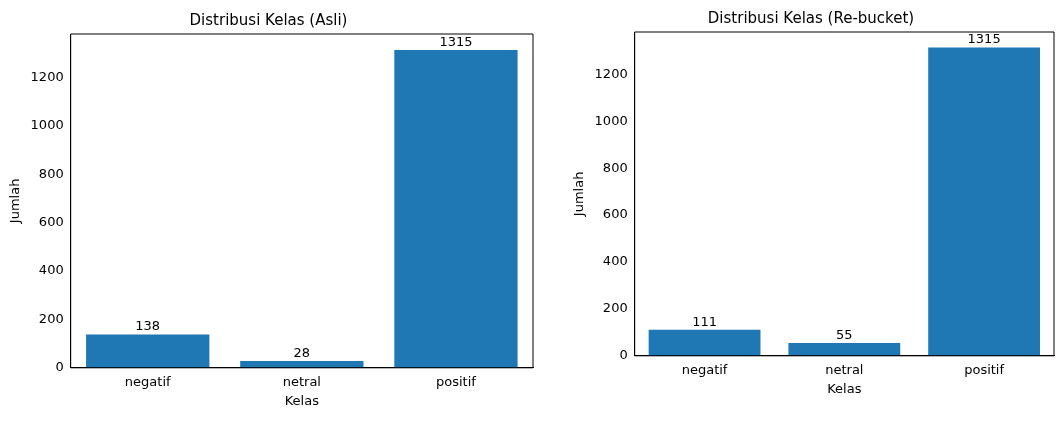 The width and height of the screenshot is (1064, 421). What do you see at coordinates (811, 17) in the screenshot?
I see `chart-title: Distribusi Kelas (Re-bucket)` at bounding box center [811, 17].